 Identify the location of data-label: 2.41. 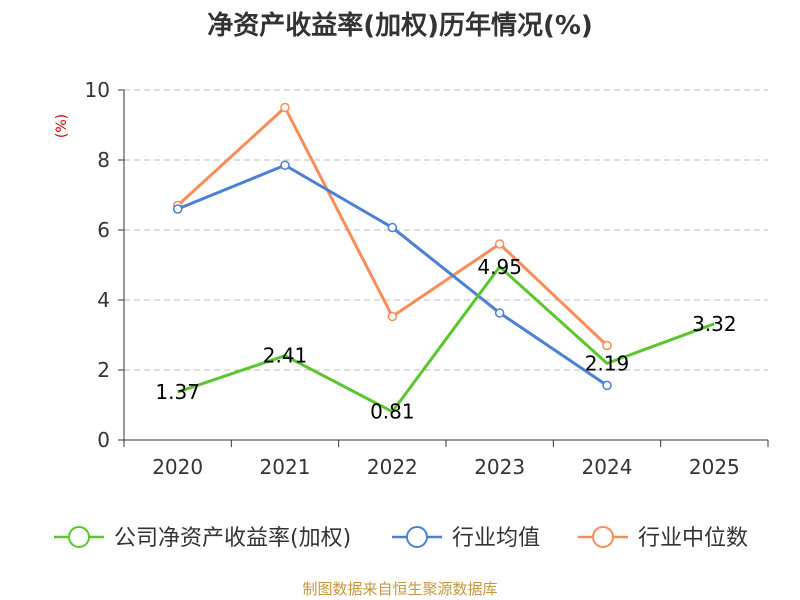
(285, 356).